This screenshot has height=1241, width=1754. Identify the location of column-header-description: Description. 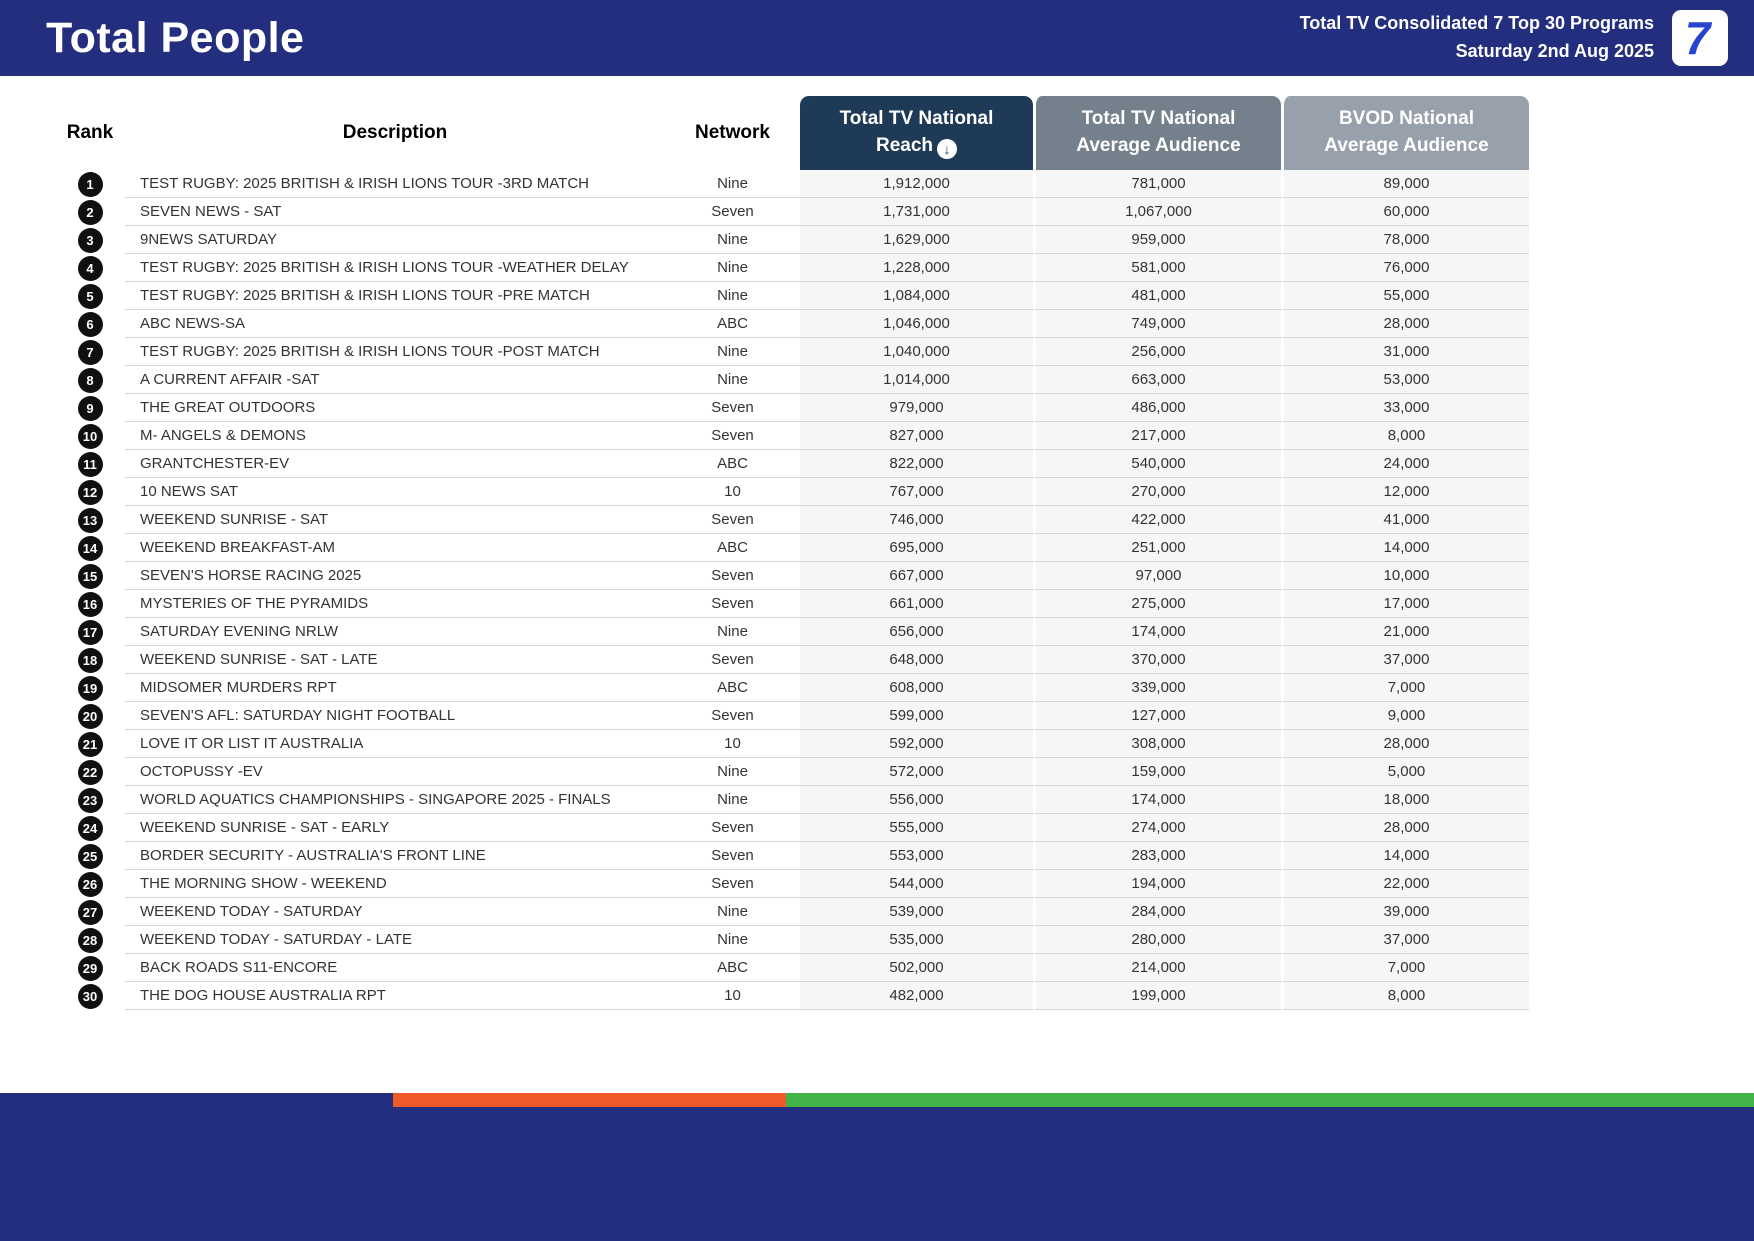
(395, 133).